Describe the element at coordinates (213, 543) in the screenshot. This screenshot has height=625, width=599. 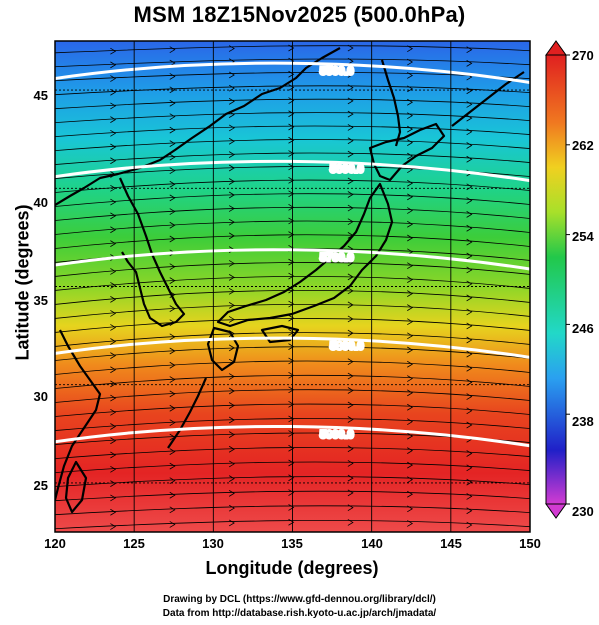
I see `x-tick-label: 130` at that location.